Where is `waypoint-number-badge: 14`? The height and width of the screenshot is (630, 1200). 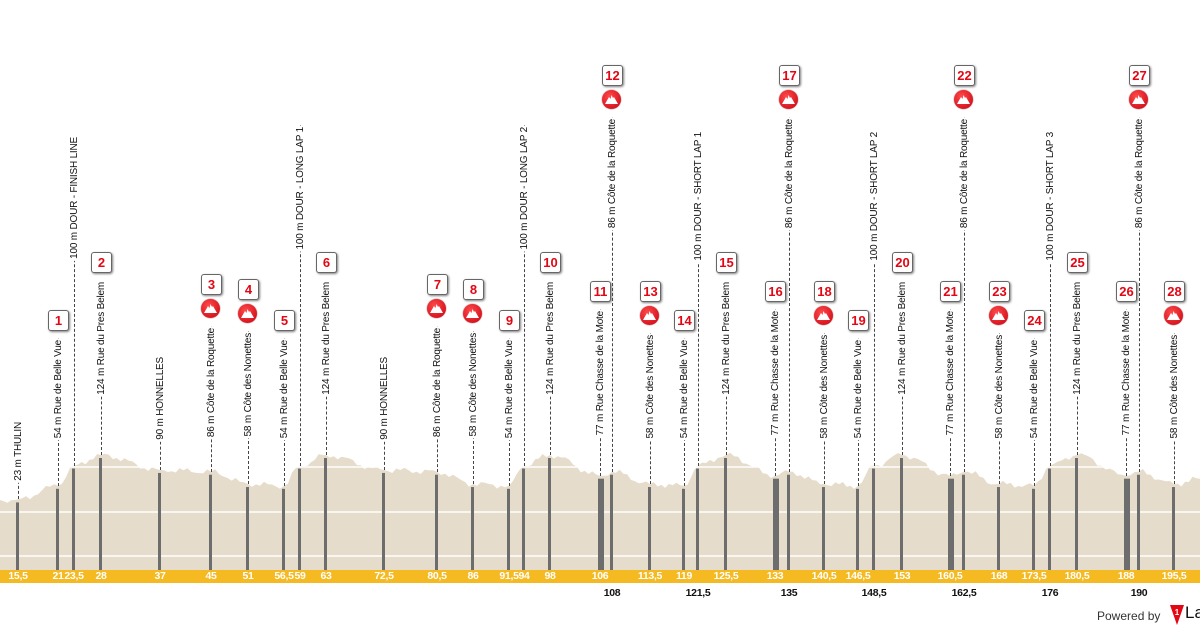 waypoint-number-badge: 14 is located at coordinates (684, 320).